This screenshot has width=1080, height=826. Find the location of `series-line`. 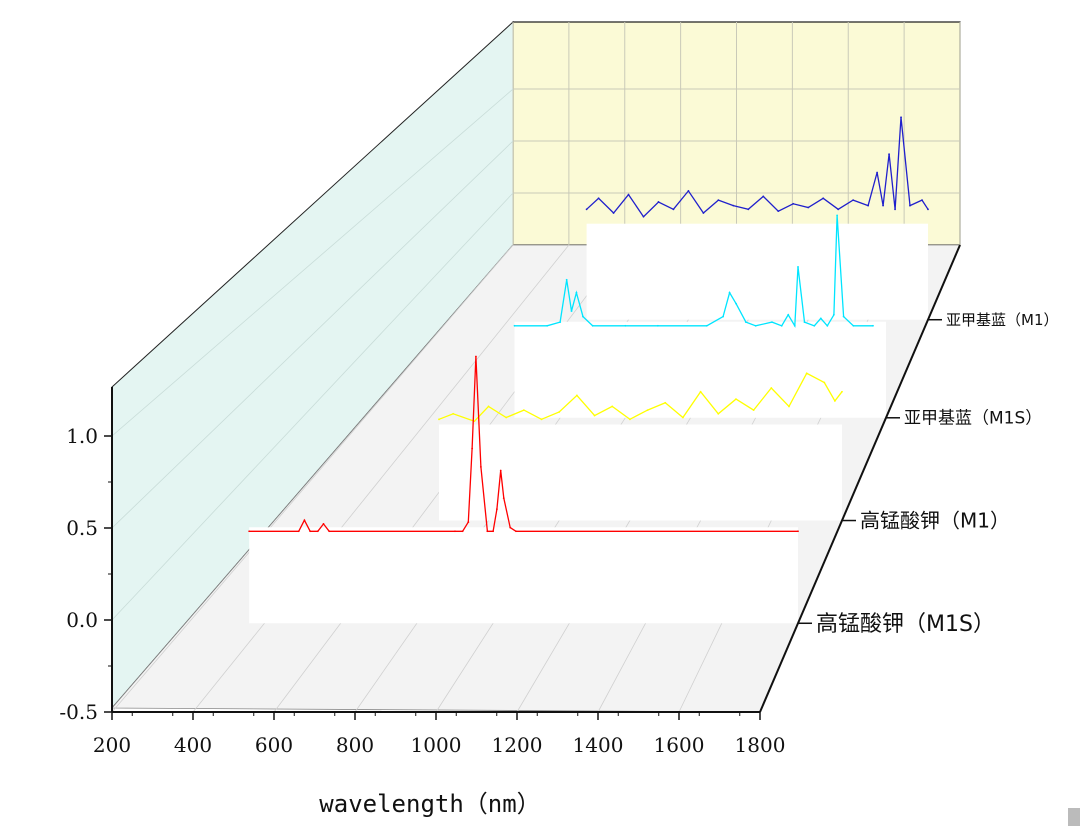

series-line is located at coordinates (693, 271).